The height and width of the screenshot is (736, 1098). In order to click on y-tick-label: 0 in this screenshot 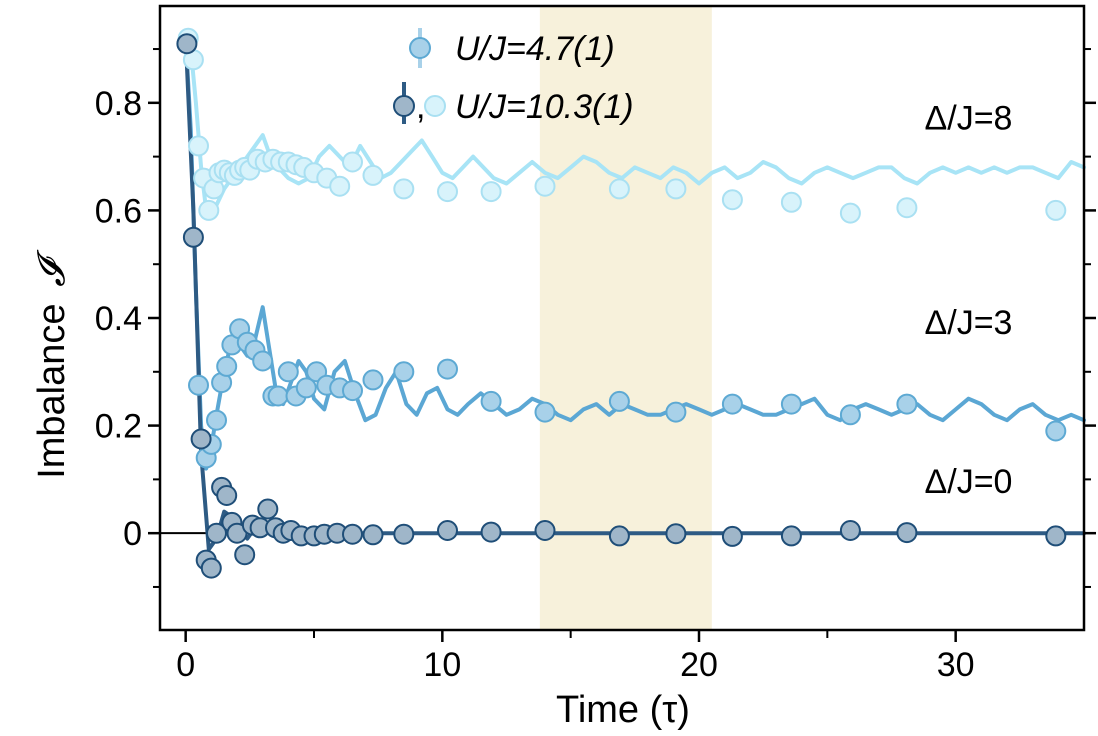, I will do `click(132, 534)`.